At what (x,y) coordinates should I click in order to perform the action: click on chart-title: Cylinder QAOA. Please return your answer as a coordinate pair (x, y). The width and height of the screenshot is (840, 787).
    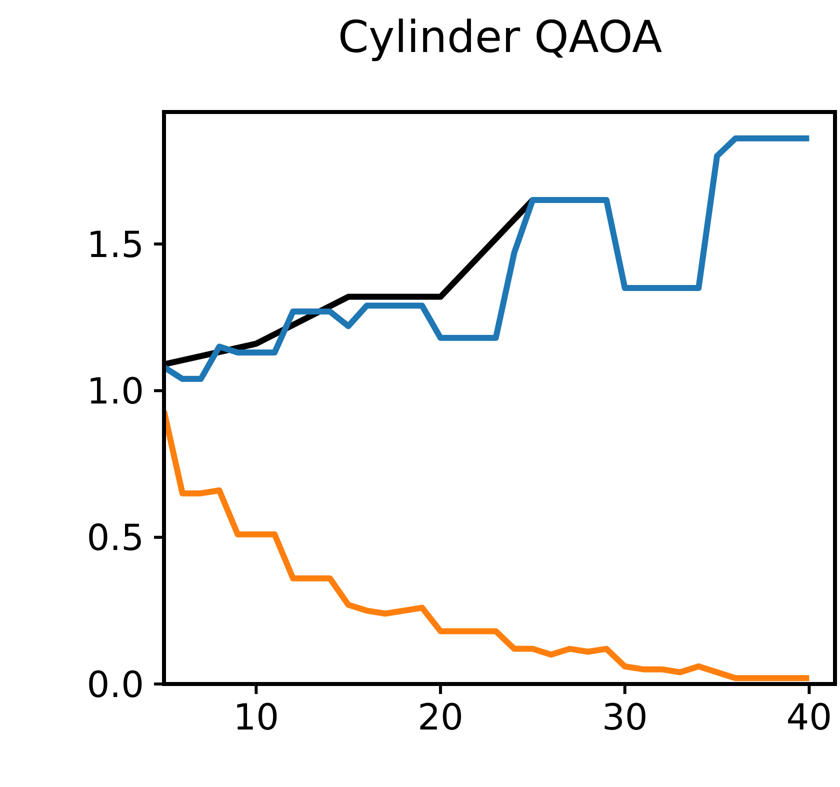
    Looking at the image, I should click on (500, 37).